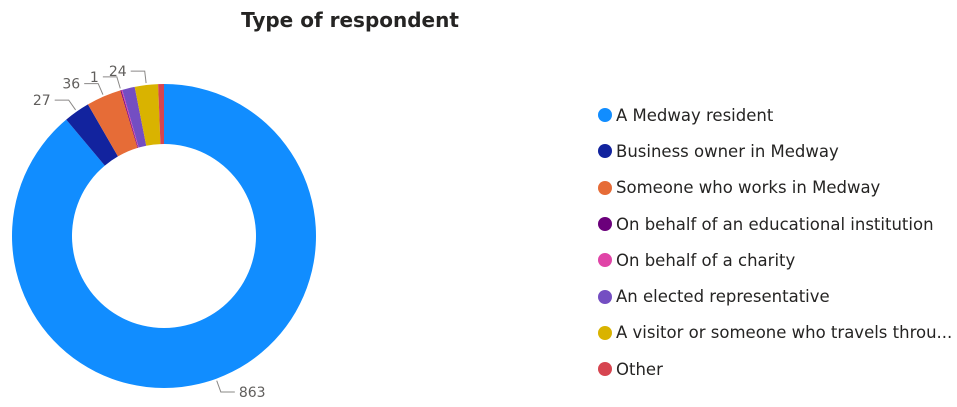  Describe the element at coordinates (723, 297) in the screenshot. I see `legend-label: An elected representative` at that location.